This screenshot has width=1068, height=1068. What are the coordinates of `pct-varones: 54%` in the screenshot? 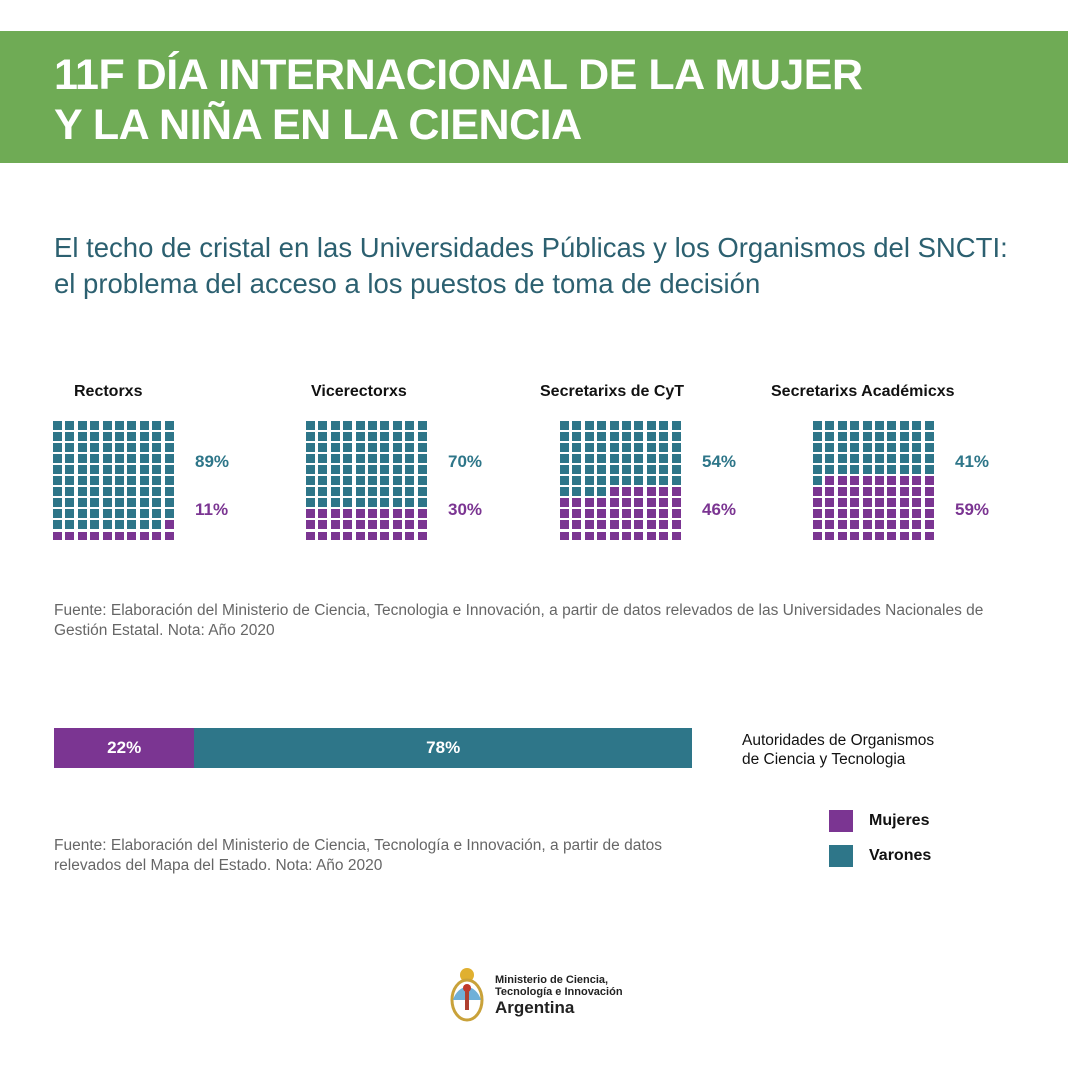 It's located at (719, 461).